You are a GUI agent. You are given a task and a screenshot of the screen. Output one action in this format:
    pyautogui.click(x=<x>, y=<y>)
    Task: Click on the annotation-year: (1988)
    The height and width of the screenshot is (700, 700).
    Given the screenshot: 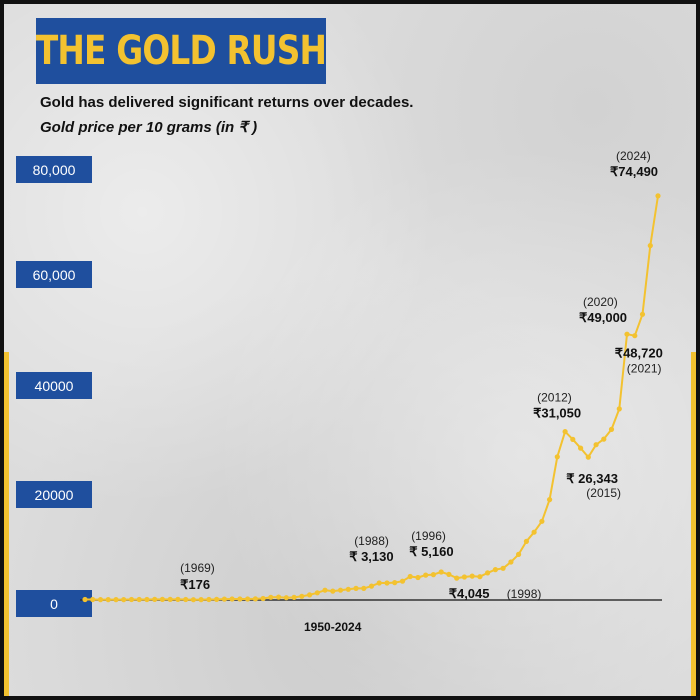 What is the action you would take?
    pyautogui.click(x=371, y=541)
    